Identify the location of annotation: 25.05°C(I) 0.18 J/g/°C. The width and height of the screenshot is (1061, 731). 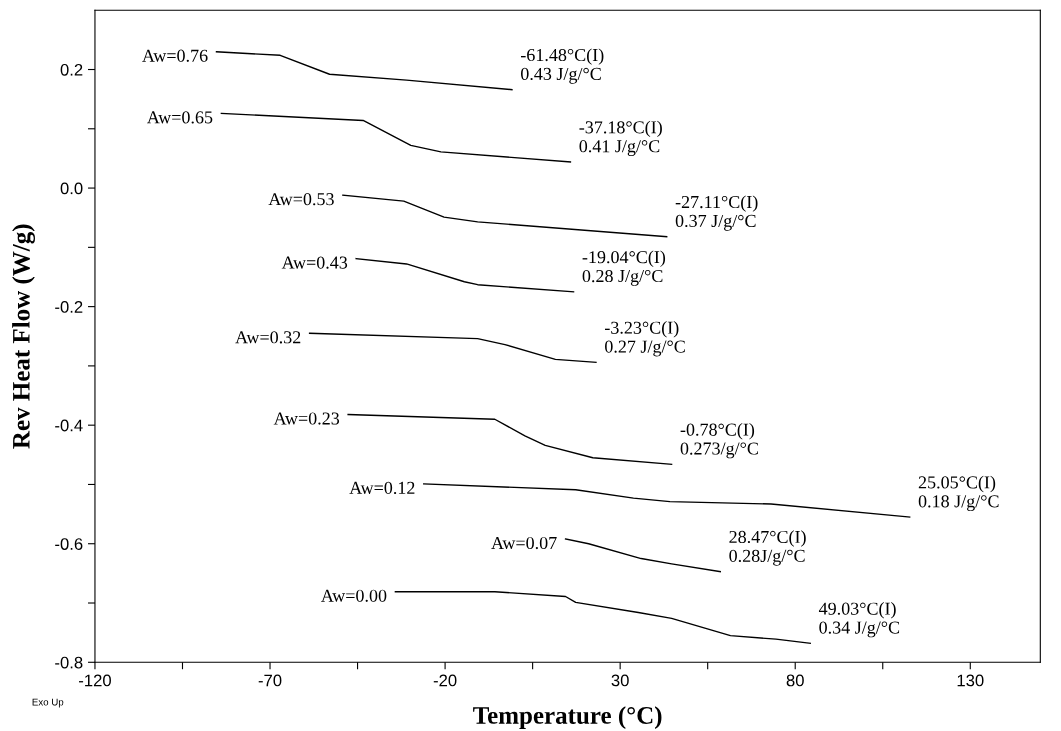
(958, 493).